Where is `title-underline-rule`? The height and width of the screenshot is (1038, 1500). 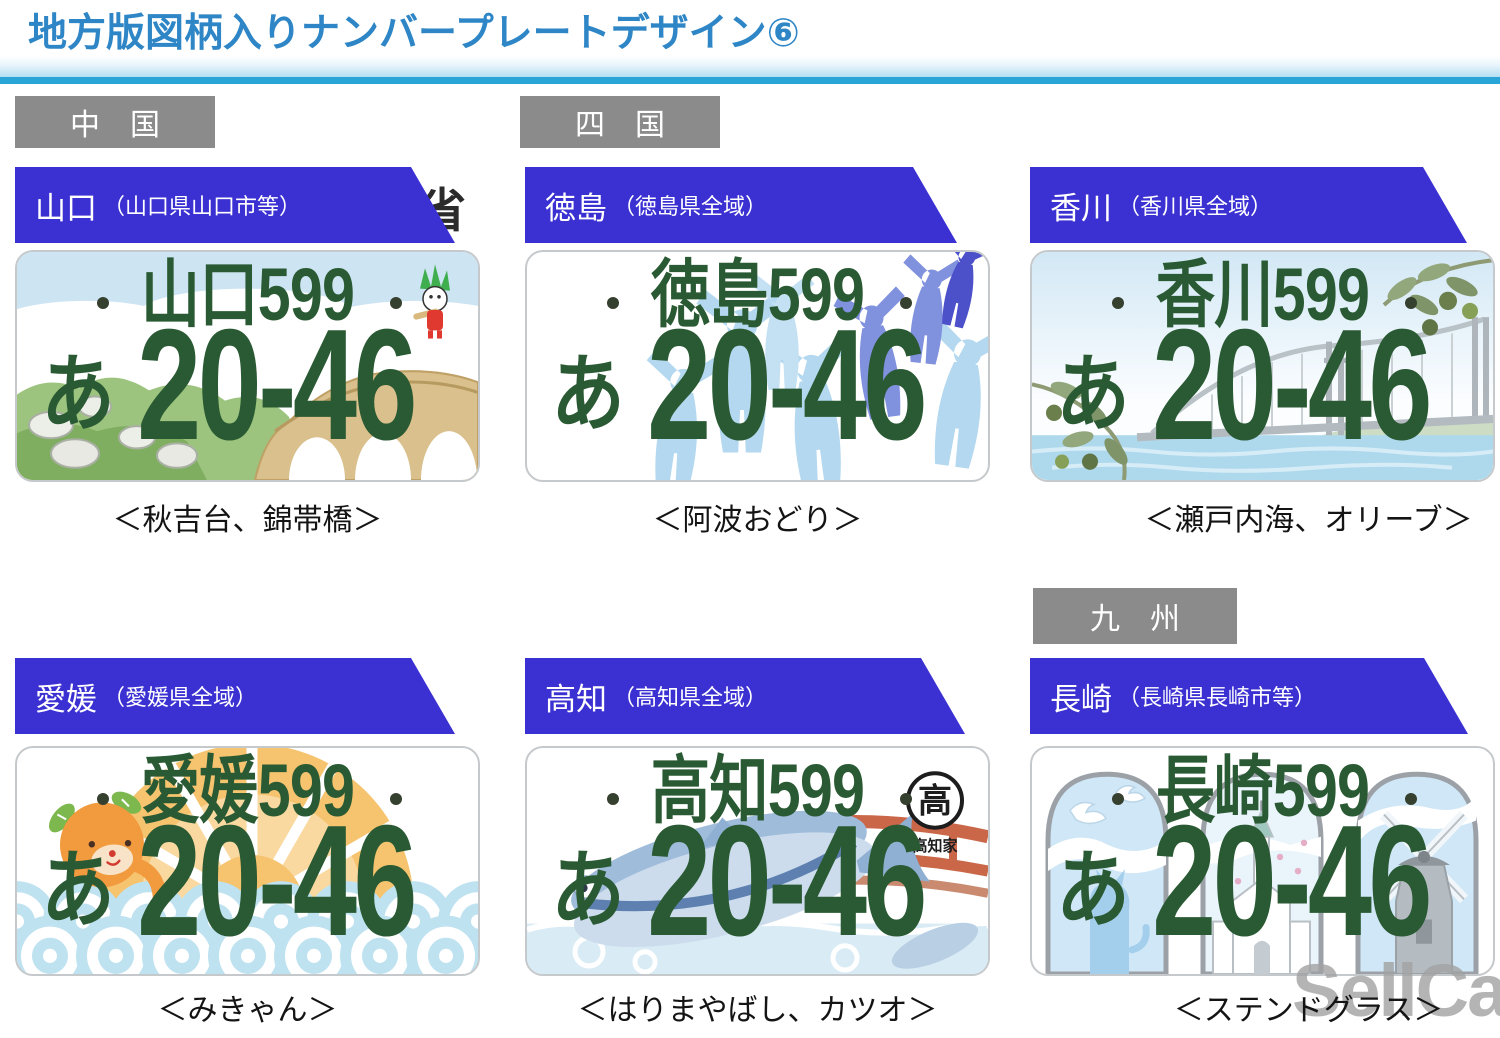 title-underline-rule is located at coordinates (750, 80).